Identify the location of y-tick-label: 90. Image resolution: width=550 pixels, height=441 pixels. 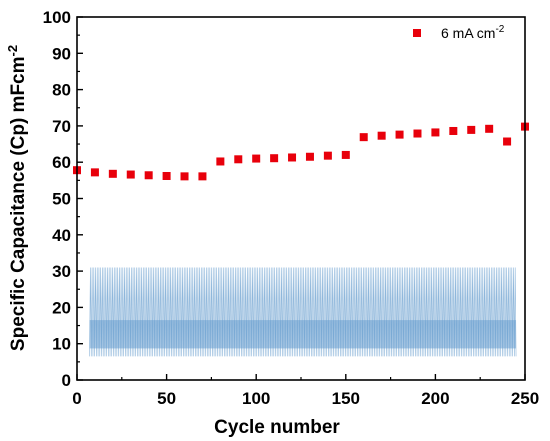
(61, 53).